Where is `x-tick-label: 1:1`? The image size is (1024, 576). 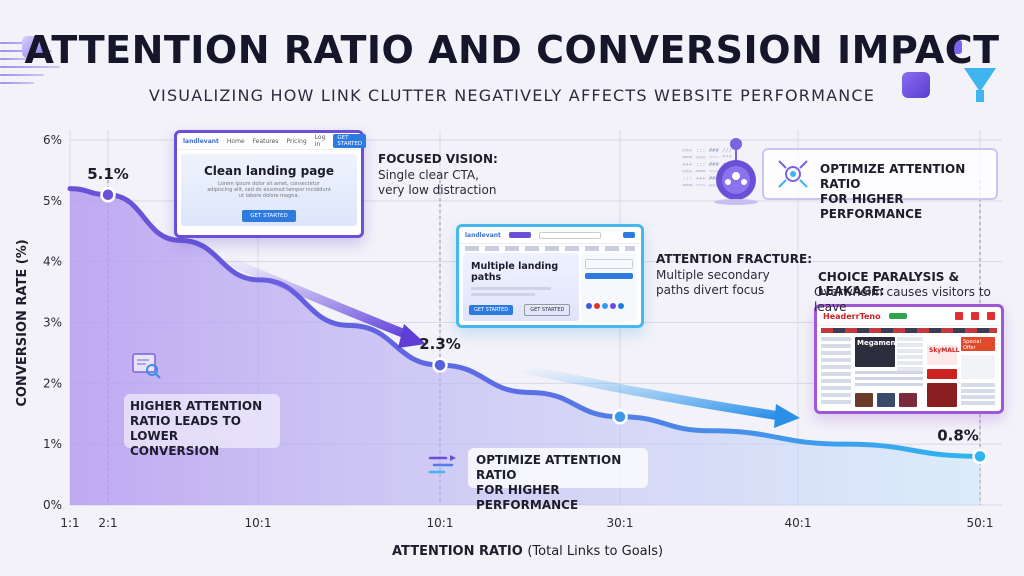 x-tick-label: 1:1 is located at coordinates (69, 523).